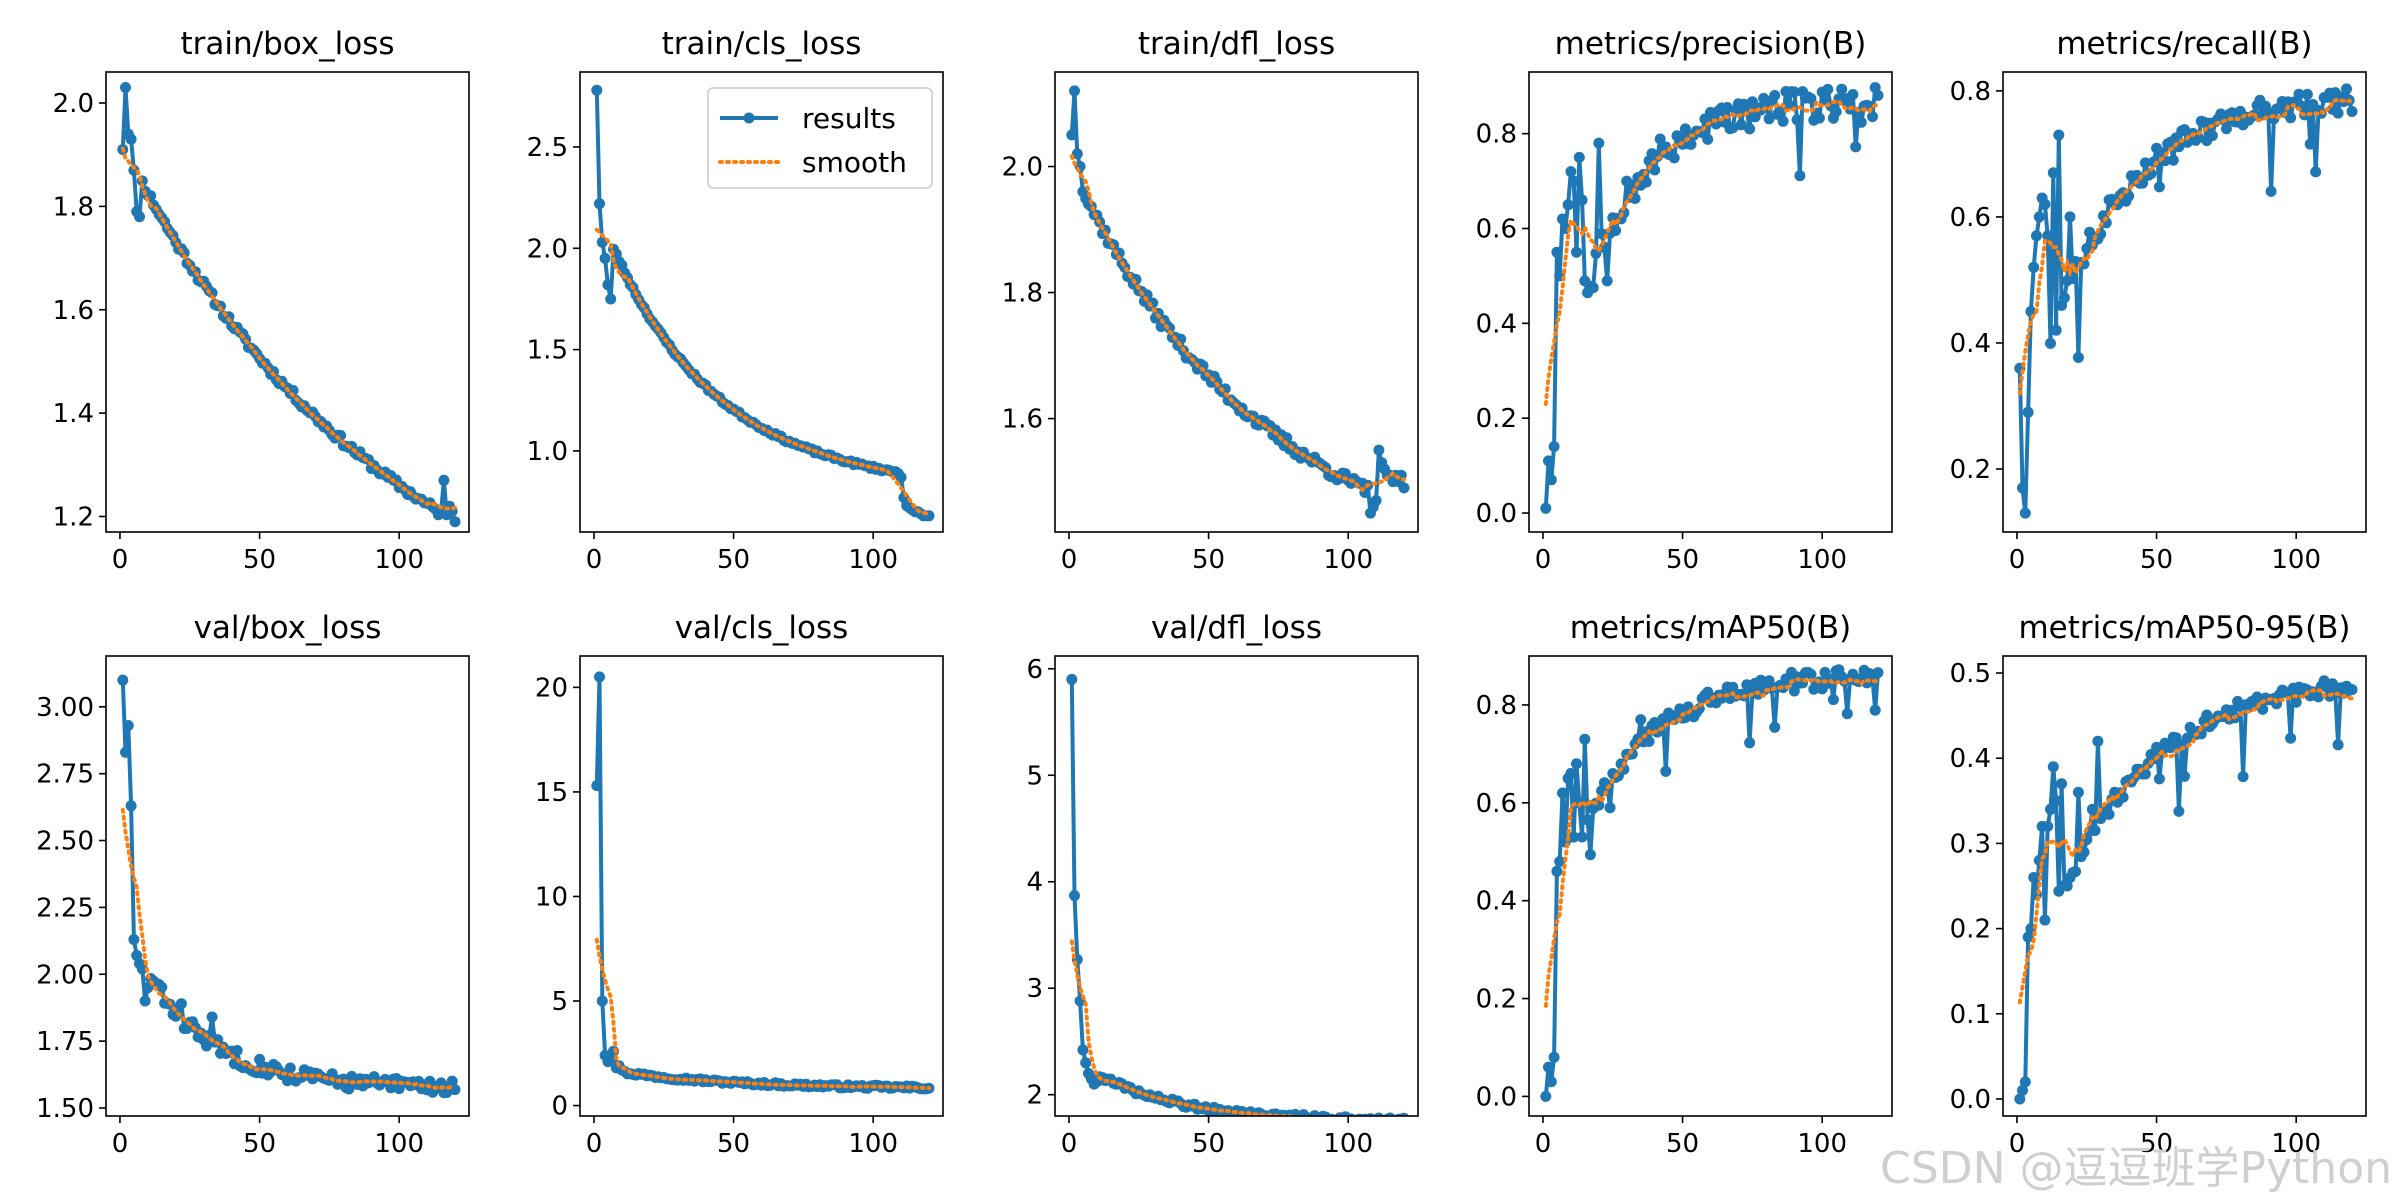  I want to click on y-tick-label: 0.0, so click(1970, 1100).